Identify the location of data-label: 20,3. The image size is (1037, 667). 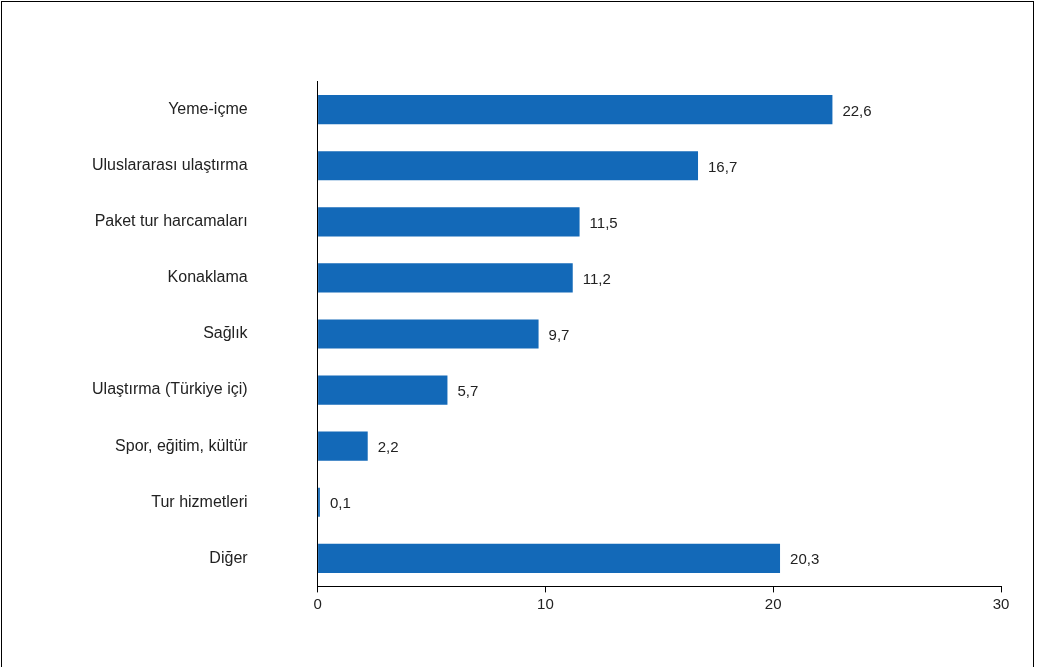
(805, 559).